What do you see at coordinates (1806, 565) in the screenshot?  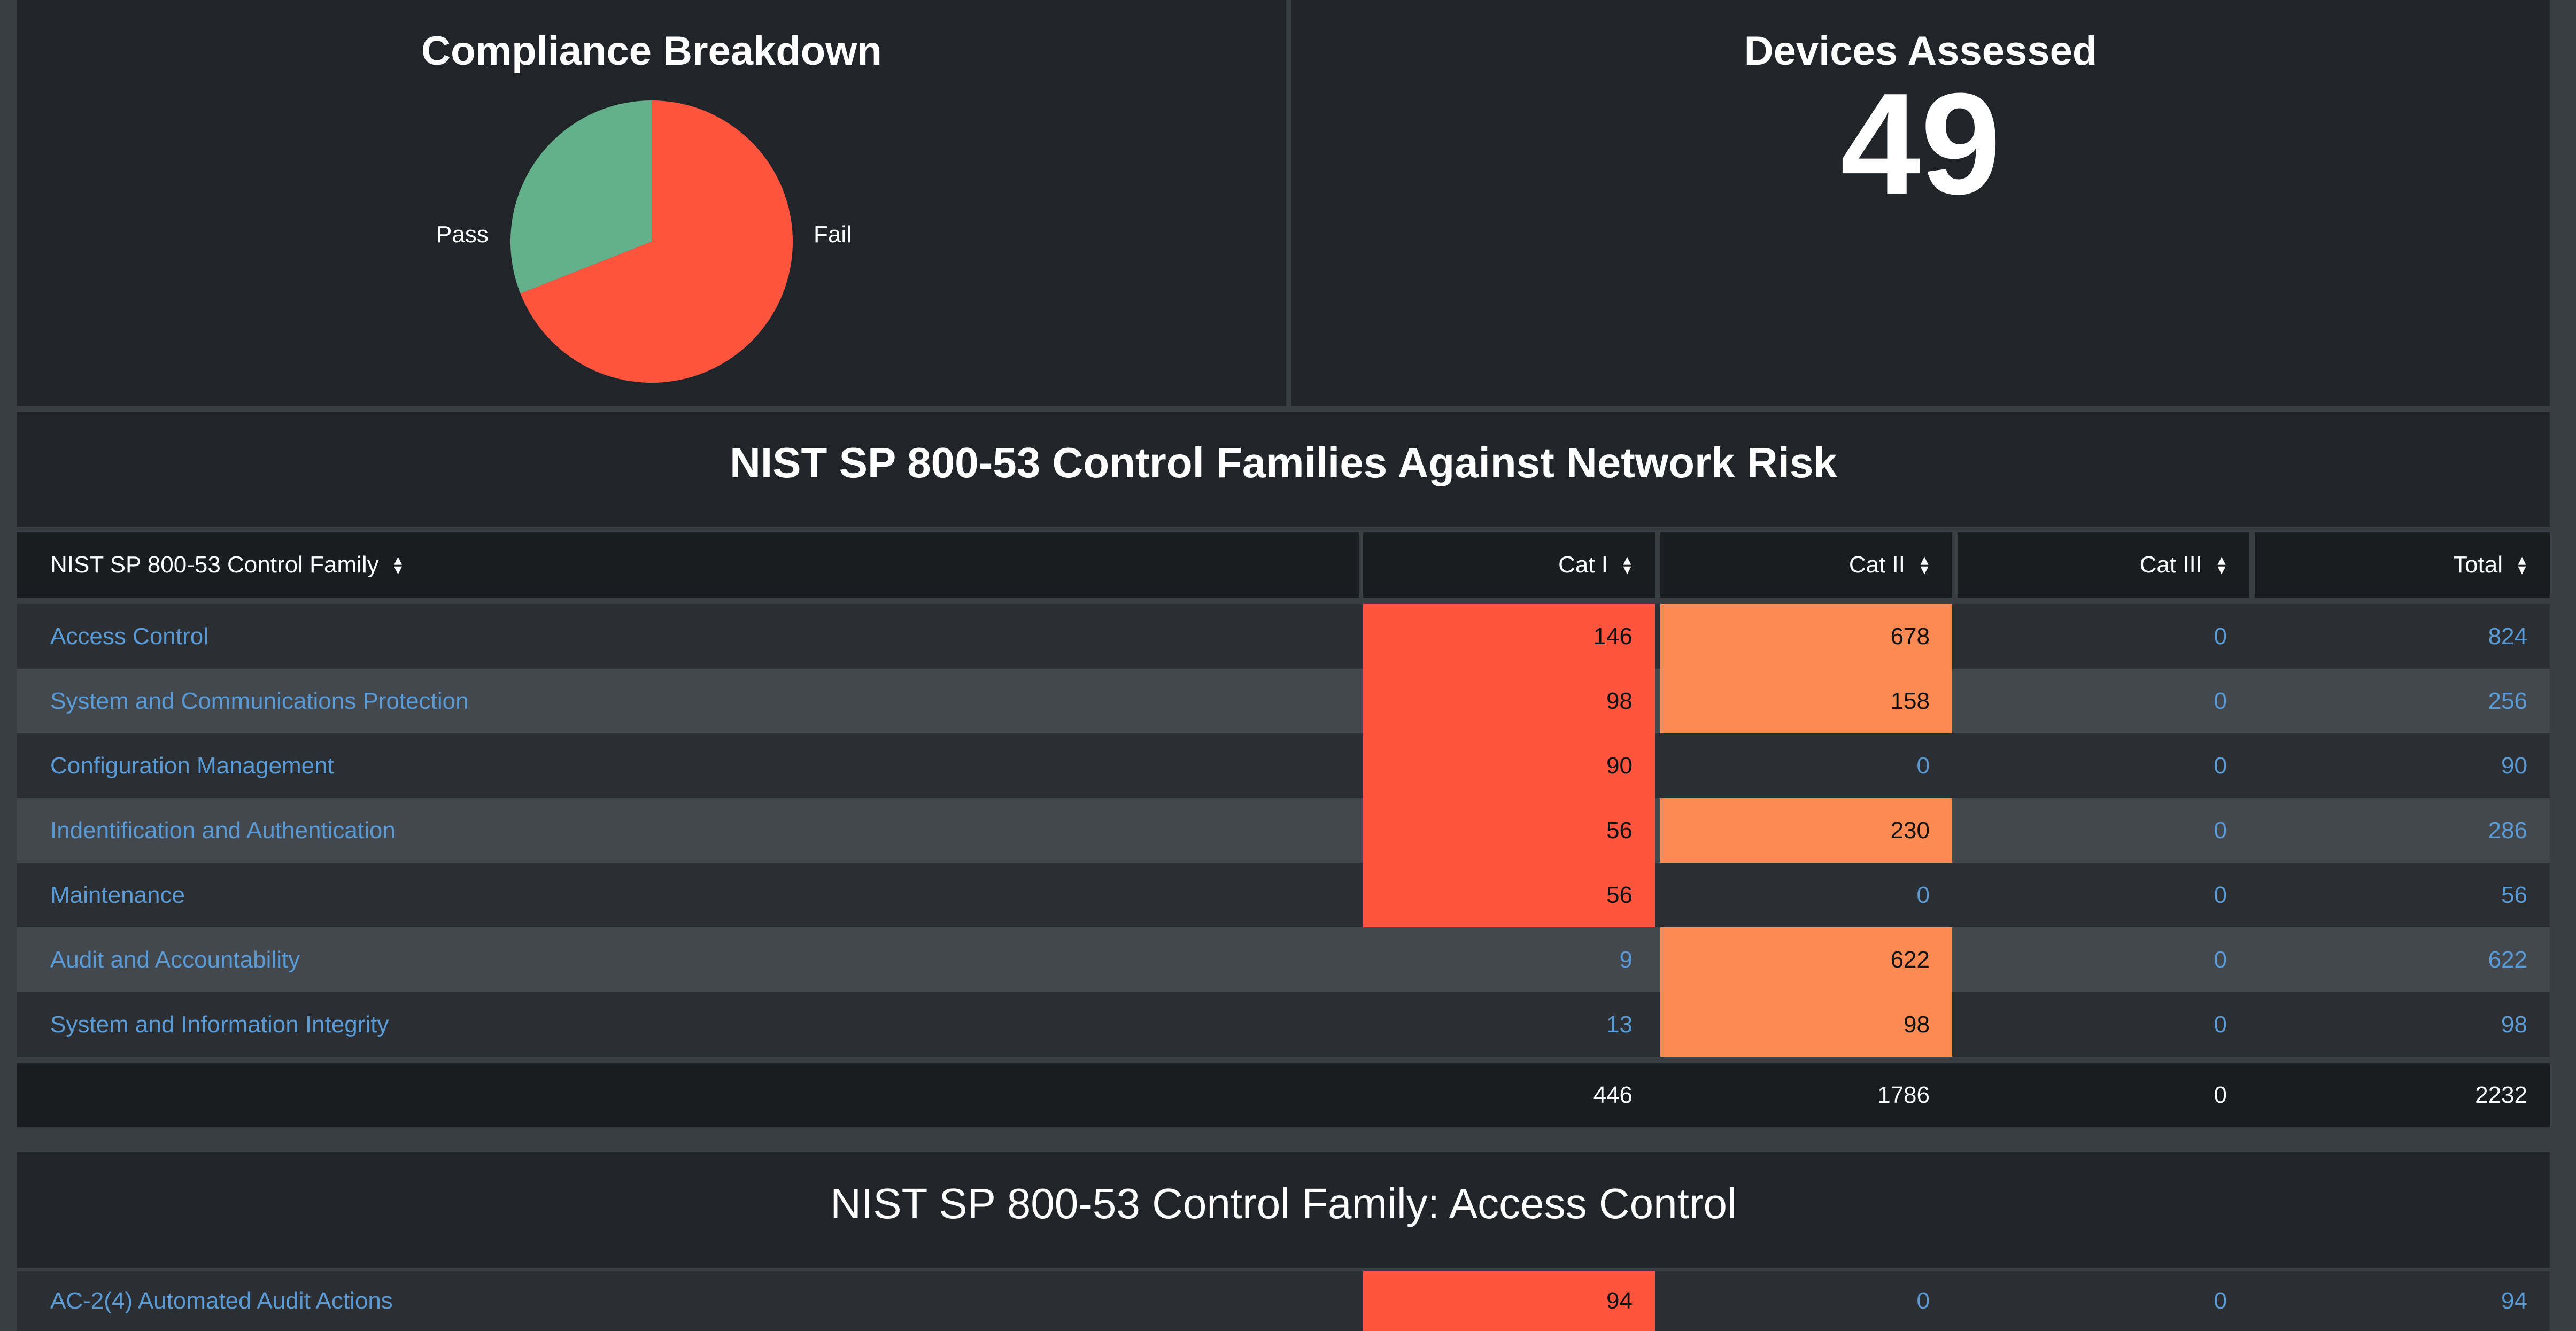 I see `header-cat-ii: Cat II ▴ ▾` at bounding box center [1806, 565].